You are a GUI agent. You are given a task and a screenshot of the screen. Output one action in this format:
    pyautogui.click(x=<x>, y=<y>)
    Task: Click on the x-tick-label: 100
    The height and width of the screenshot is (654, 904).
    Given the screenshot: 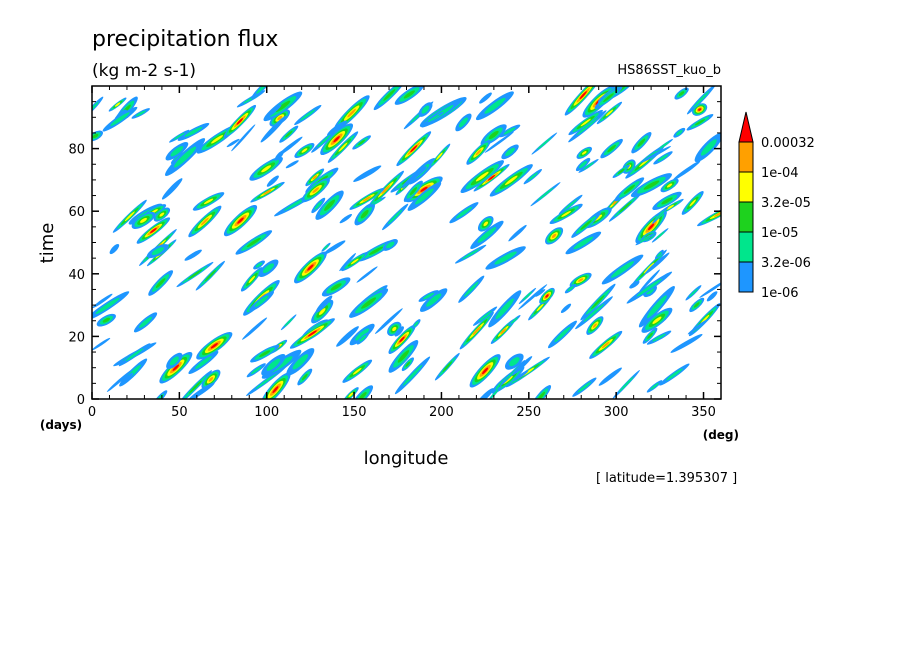 What is the action you would take?
    pyautogui.click(x=266, y=412)
    